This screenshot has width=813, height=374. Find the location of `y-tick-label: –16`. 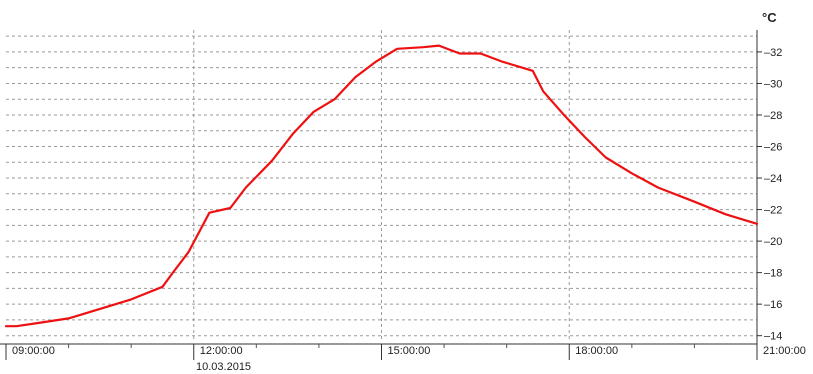

y-tick-label: –16 is located at coordinates (773, 305).